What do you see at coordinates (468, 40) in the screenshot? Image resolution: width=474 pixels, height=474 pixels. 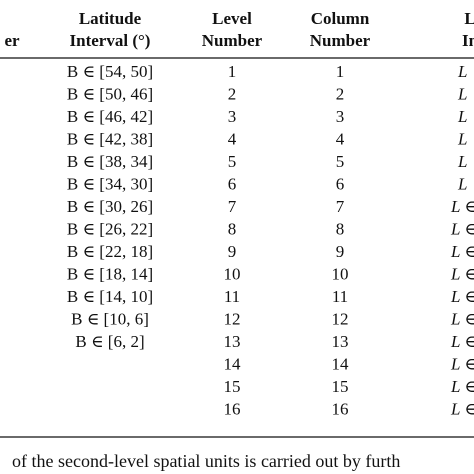 I see `column-header: In` at bounding box center [468, 40].